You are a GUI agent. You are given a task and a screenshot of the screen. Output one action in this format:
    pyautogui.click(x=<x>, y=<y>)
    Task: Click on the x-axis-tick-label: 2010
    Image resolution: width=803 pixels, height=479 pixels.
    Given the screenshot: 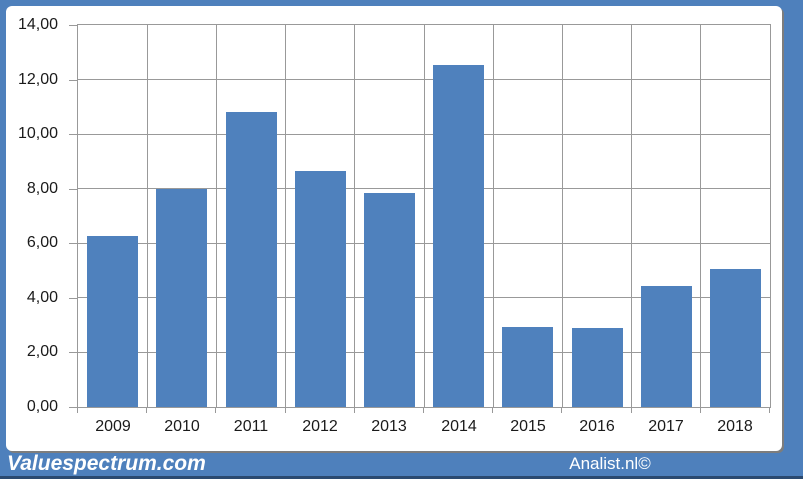 What is the action you would take?
    pyautogui.click(x=182, y=426)
    